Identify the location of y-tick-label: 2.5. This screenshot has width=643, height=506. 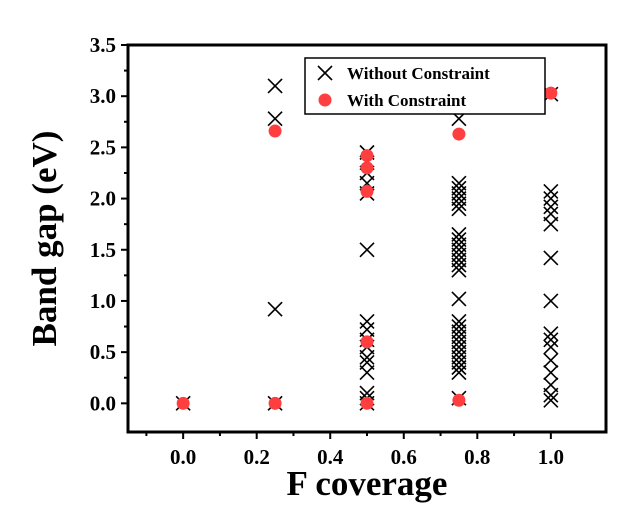
(103, 147).